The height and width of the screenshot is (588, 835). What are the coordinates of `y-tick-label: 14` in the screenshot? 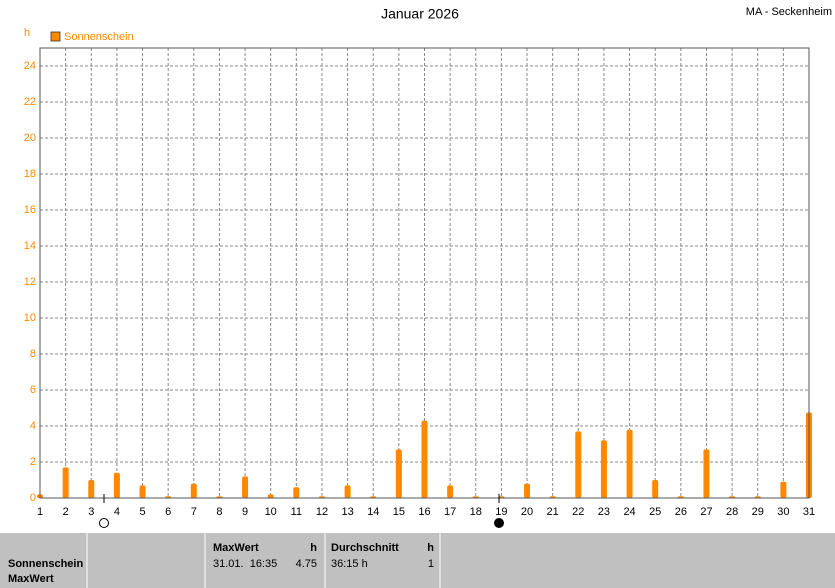 It's located at (30, 246).